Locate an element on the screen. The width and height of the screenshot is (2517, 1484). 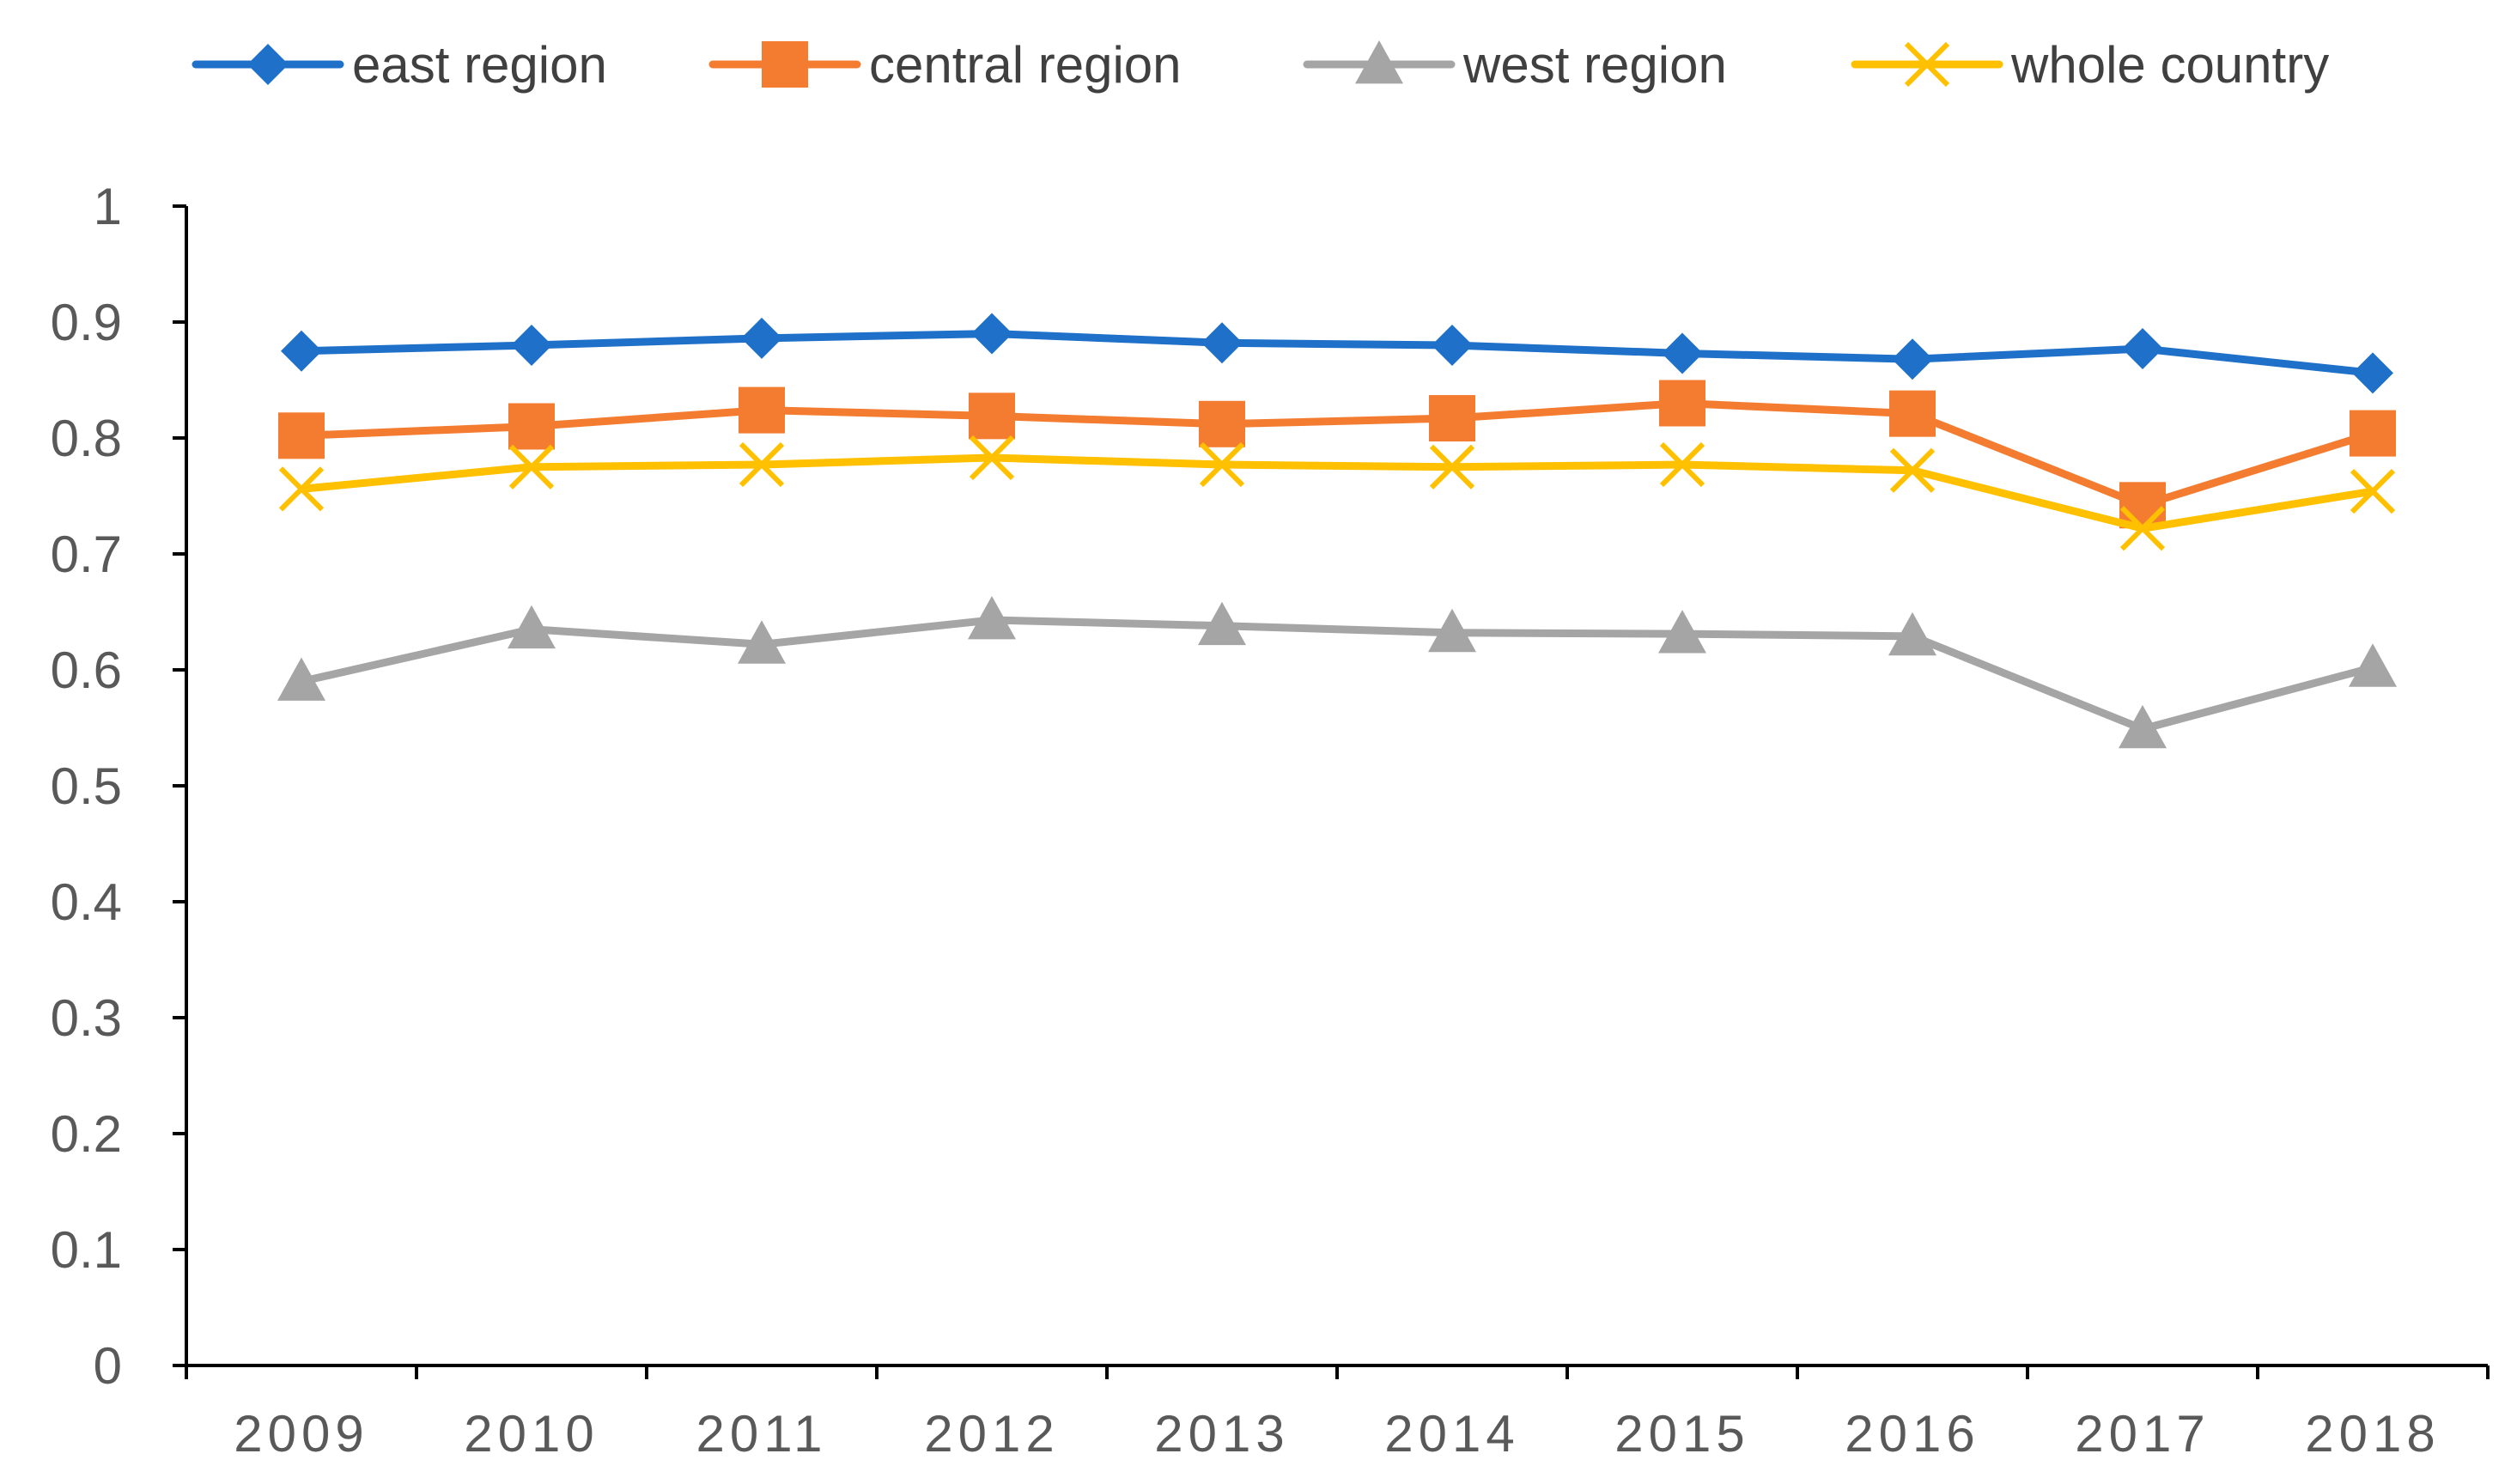
series-central-region is located at coordinates (1337, 454).